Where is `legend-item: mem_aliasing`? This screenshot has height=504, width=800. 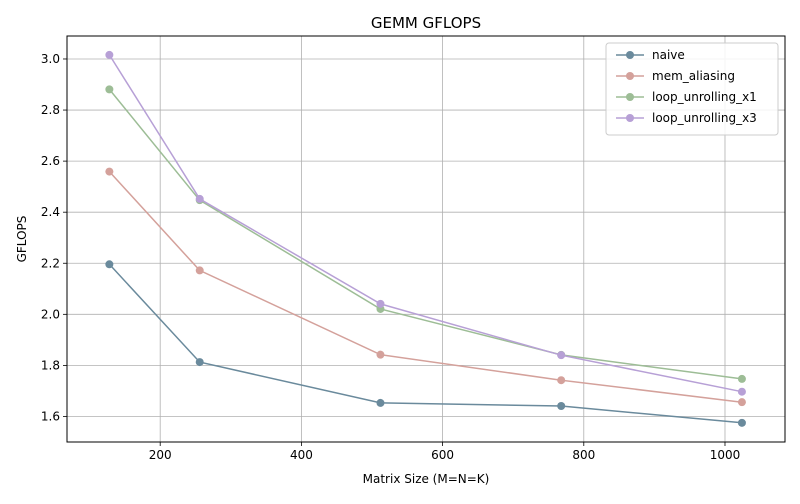 legend-item: mem_aliasing is located at coordinates (675, 76).